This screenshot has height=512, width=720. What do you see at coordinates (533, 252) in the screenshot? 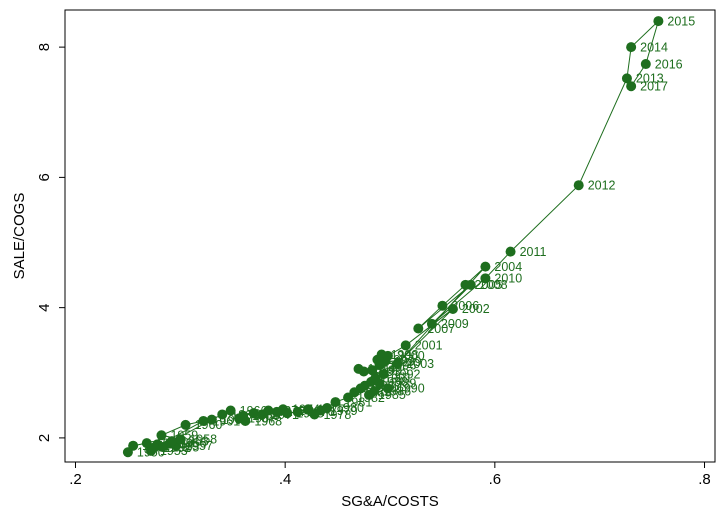
I see `point-label: 2011` at bounding box center [533, 252].